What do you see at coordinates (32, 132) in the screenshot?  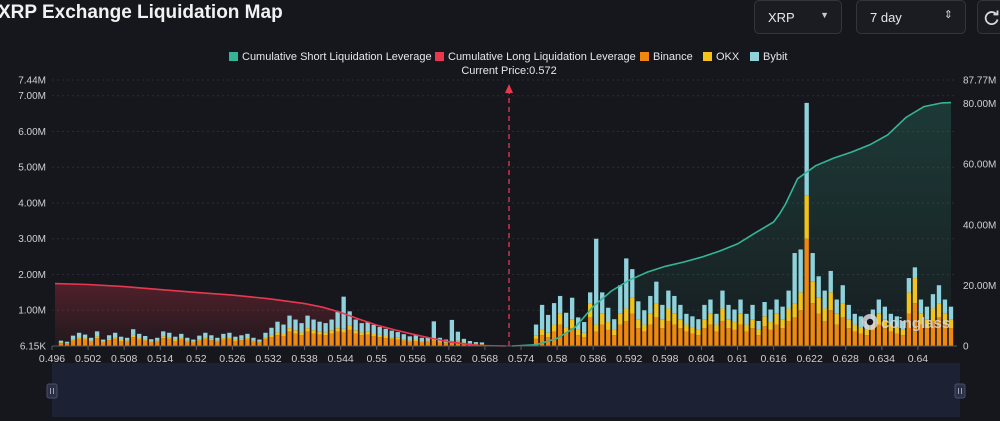 I see `y-left-tick-label: 6.00M` at bounding box center [32, 132].